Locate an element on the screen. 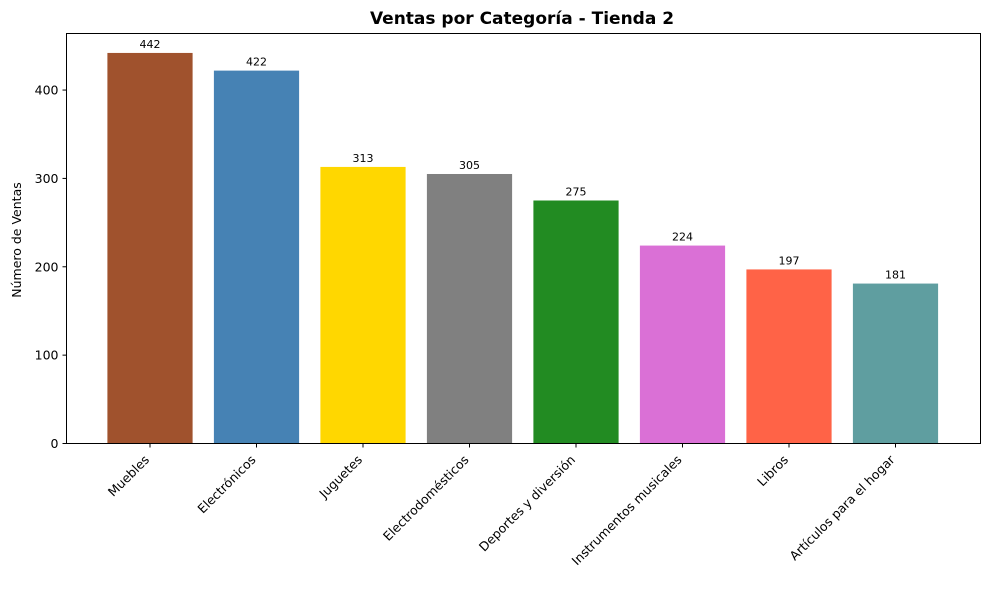 The height and width of the screenshot is (590, 989). y-tick-label: 400 is located at coordinates (47, 90).